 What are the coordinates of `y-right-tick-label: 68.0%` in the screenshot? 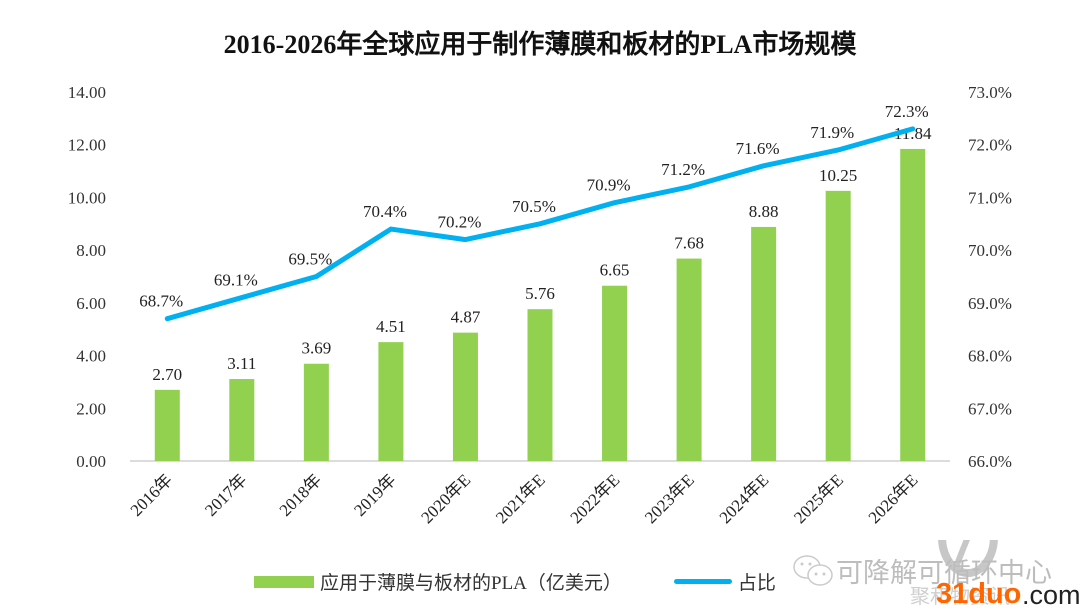 It's located at (990, 356).